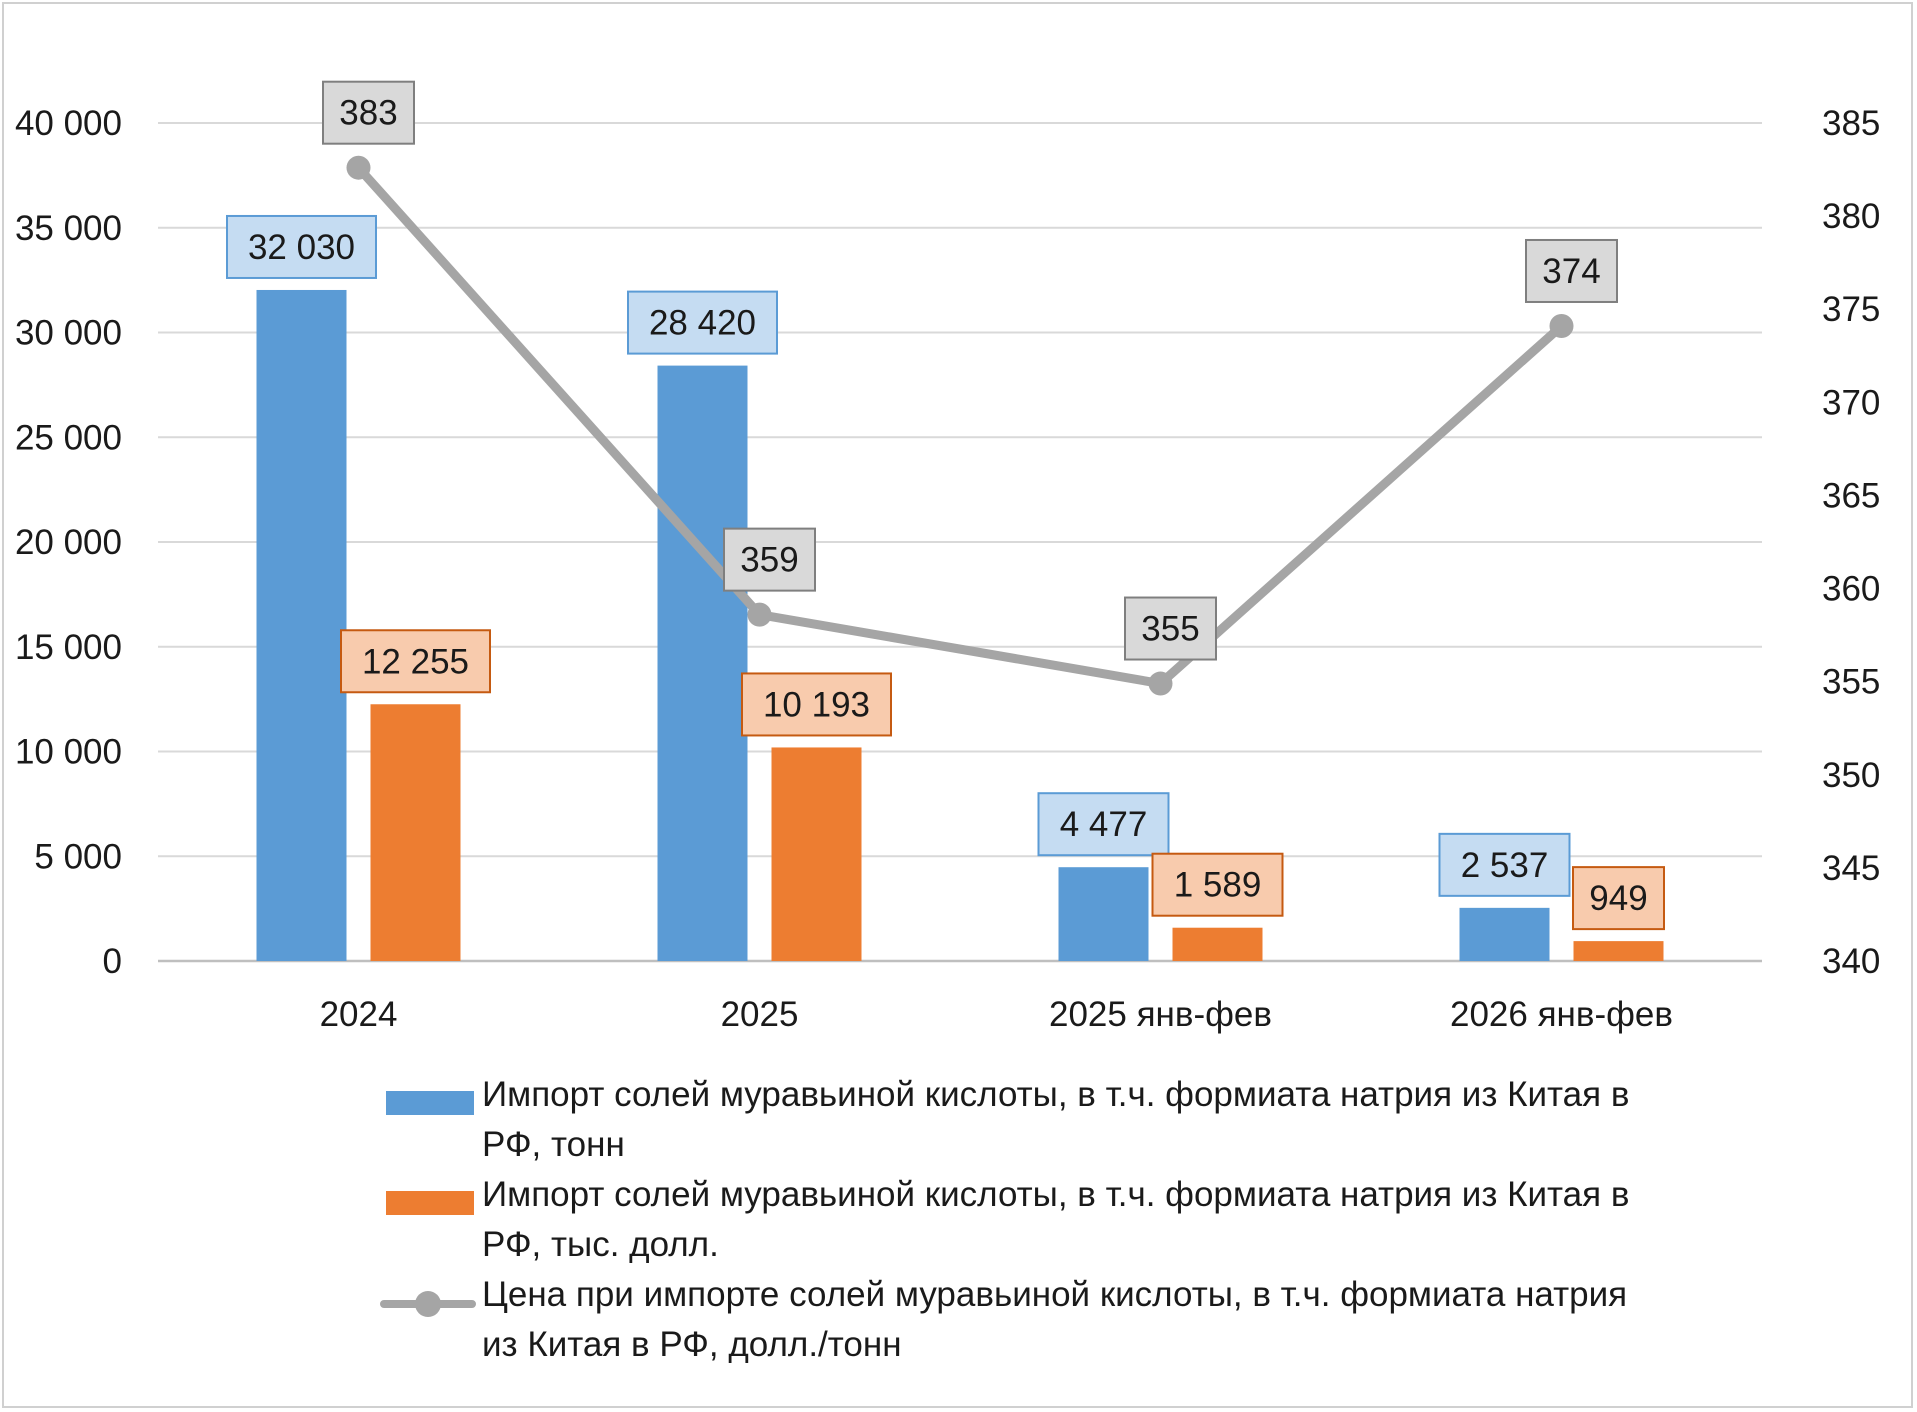 The image size is (1917, 1412). What do you see at coordinates (1851, 542) in the screenshot?
I see `right-axis: 340 345 350 355 360 365 370 375 380 385` at bounding box center [1851, 542].